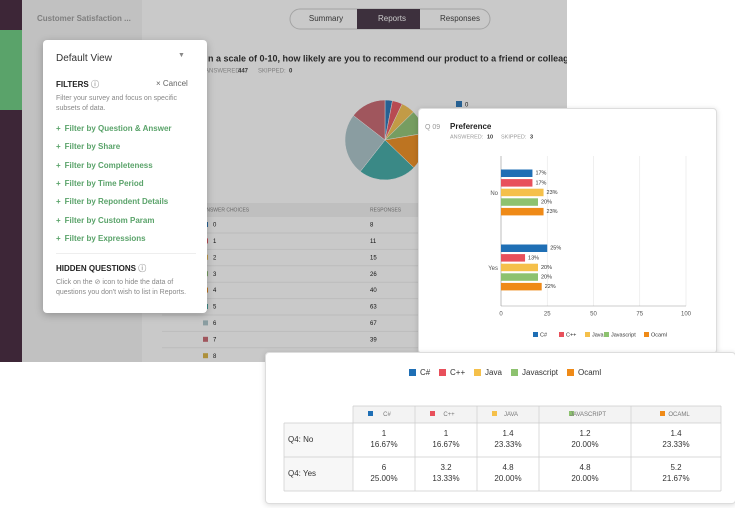 The image size is (735, 508). What do you see at coordinates (205, 356) in the screenshot?
I see `row-swatch` at bounding box center [205, 356].